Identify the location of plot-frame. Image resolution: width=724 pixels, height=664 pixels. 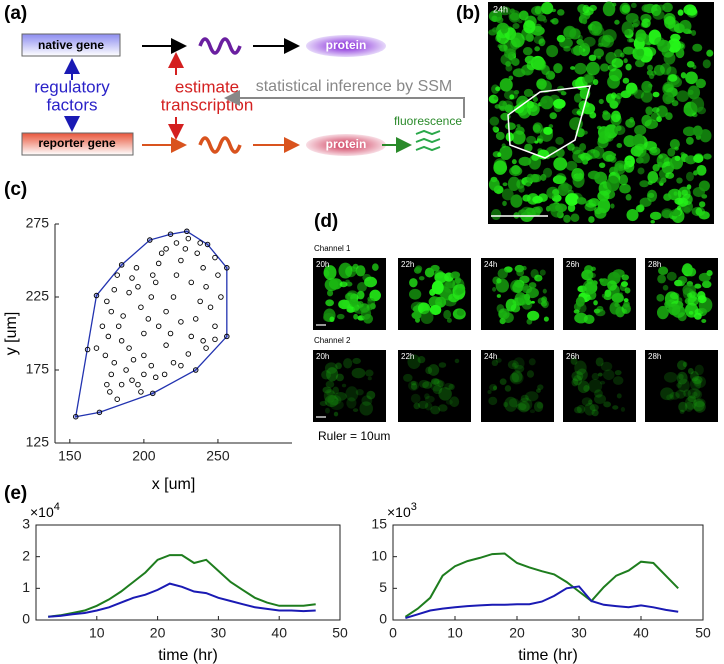
(548, 572).